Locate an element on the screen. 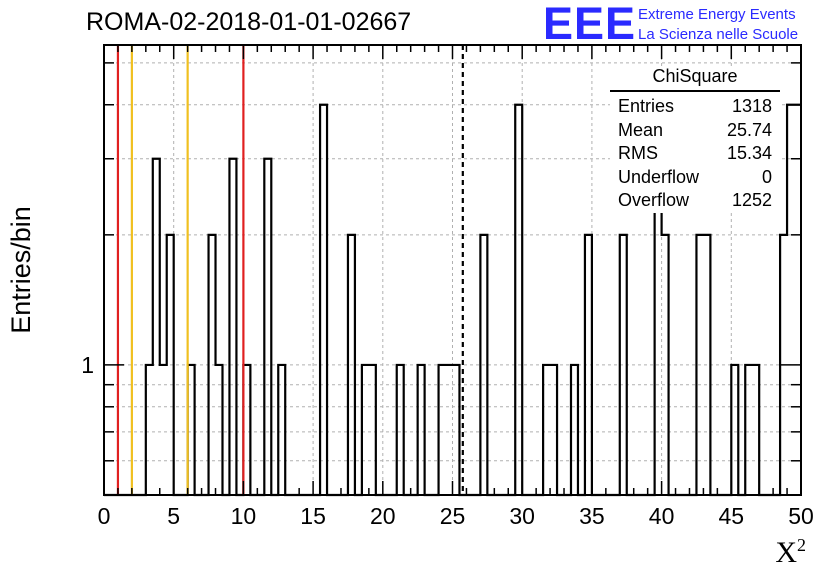 The width and height of the screenshot is (836, 572). x-tick-label: 35 is located at coordinates (592, 516).